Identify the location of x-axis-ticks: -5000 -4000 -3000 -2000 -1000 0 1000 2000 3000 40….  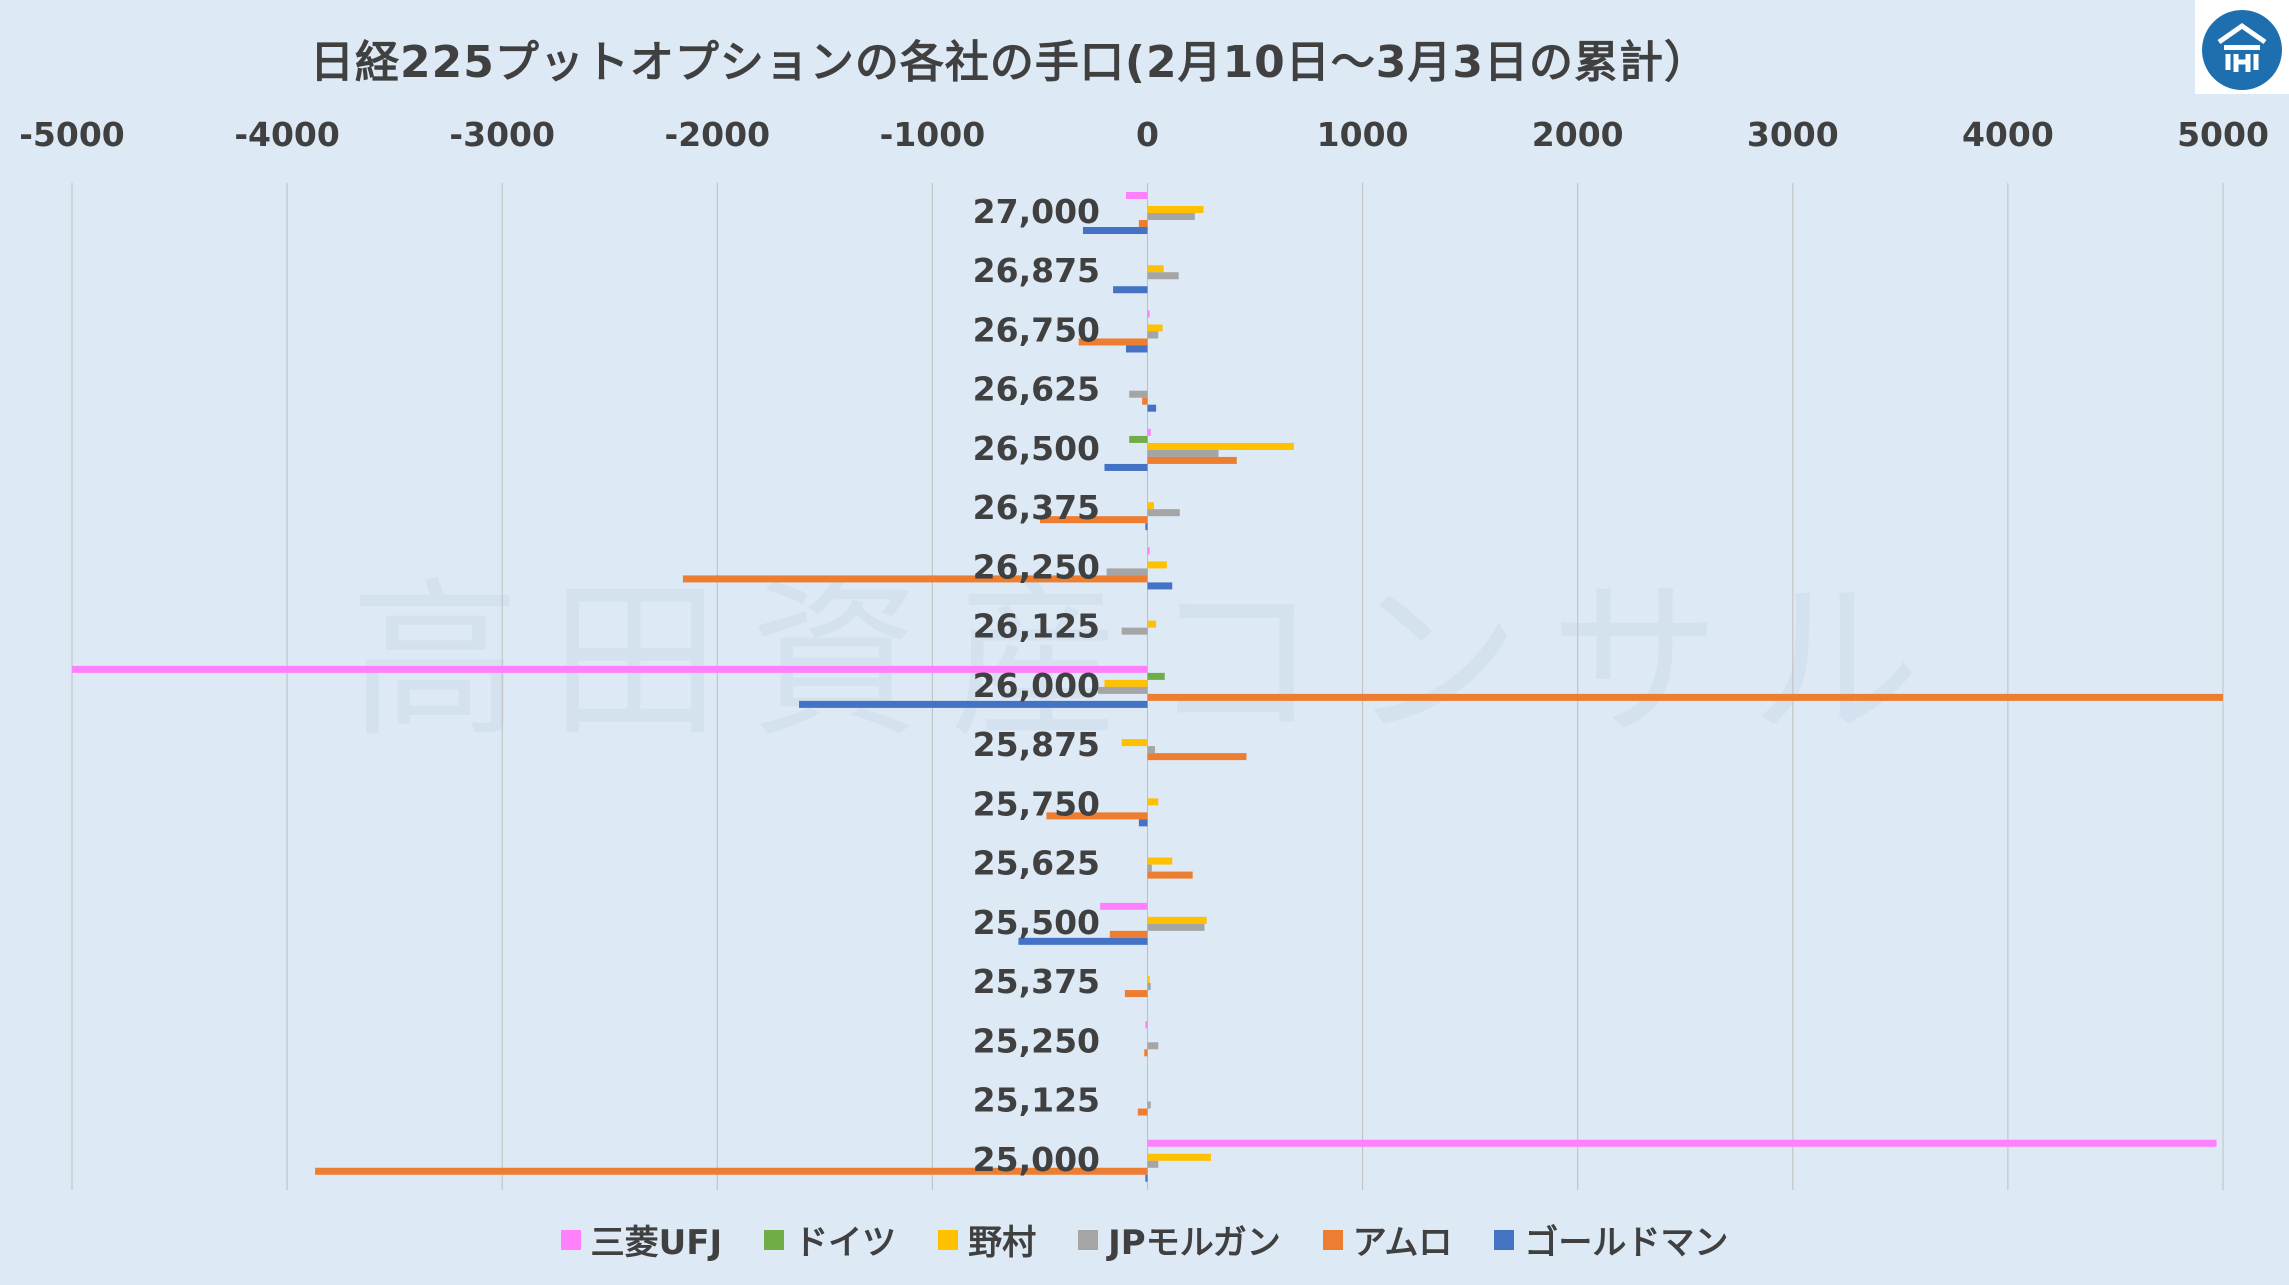
(1144, 134).